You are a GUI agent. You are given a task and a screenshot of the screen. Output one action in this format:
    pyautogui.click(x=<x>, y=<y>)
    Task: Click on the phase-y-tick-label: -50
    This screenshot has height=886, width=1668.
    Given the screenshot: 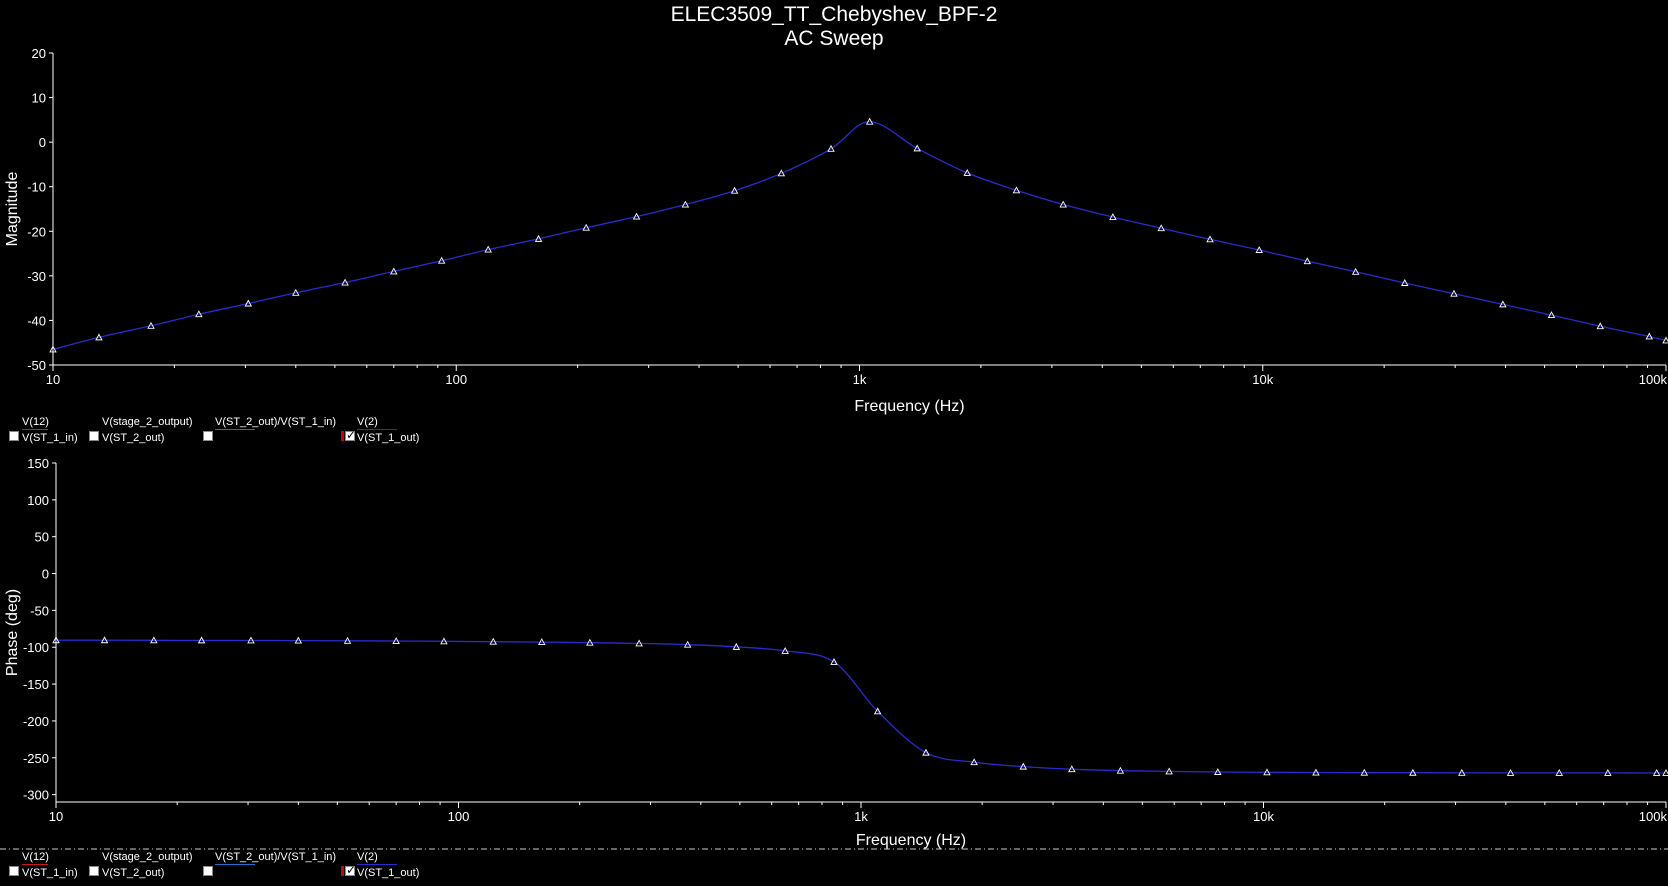 What is the action you would take?
    pyautogui.click(x=39, y=610)
    